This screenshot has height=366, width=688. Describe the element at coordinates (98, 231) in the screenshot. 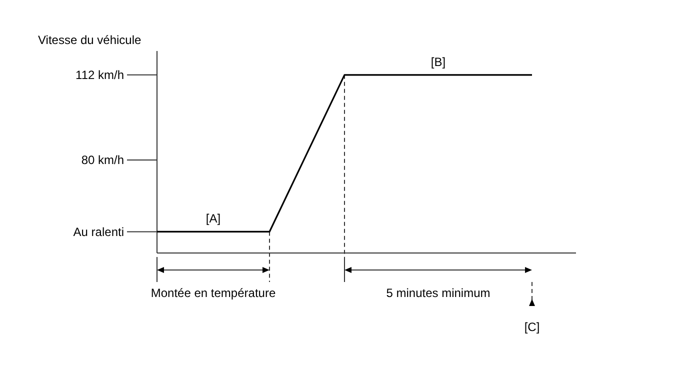

I see `y-tick-label: Au ralenti` at that location.